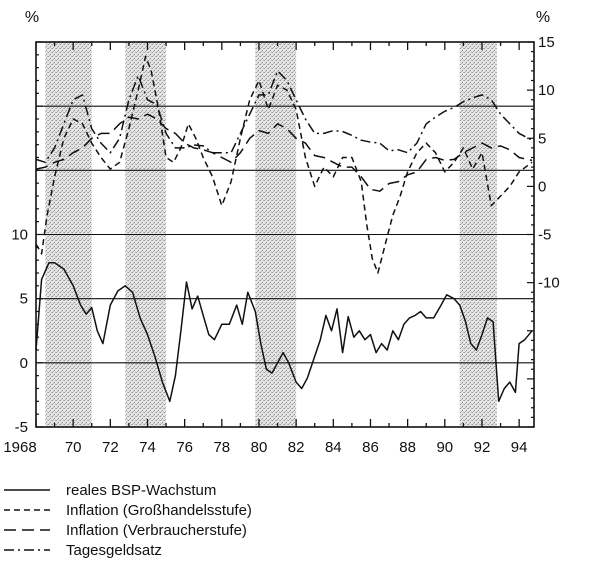 The height and width of the screenshot is (564, 589). I want to click on x-tick-label: 76, so click(184, 447).